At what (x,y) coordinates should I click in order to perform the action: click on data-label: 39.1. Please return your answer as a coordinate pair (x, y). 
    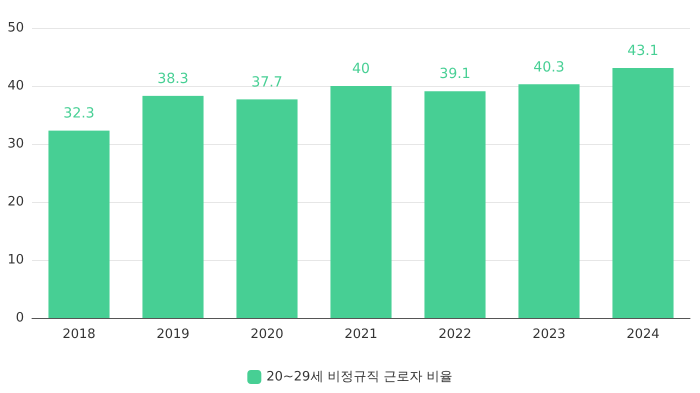
    Looking at the image, I should click on (455, 74).